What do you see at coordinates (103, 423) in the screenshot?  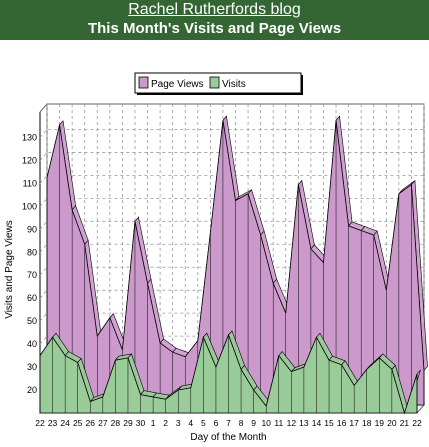 I see `x-tick-label: 27` at bounding box center [103, 423].